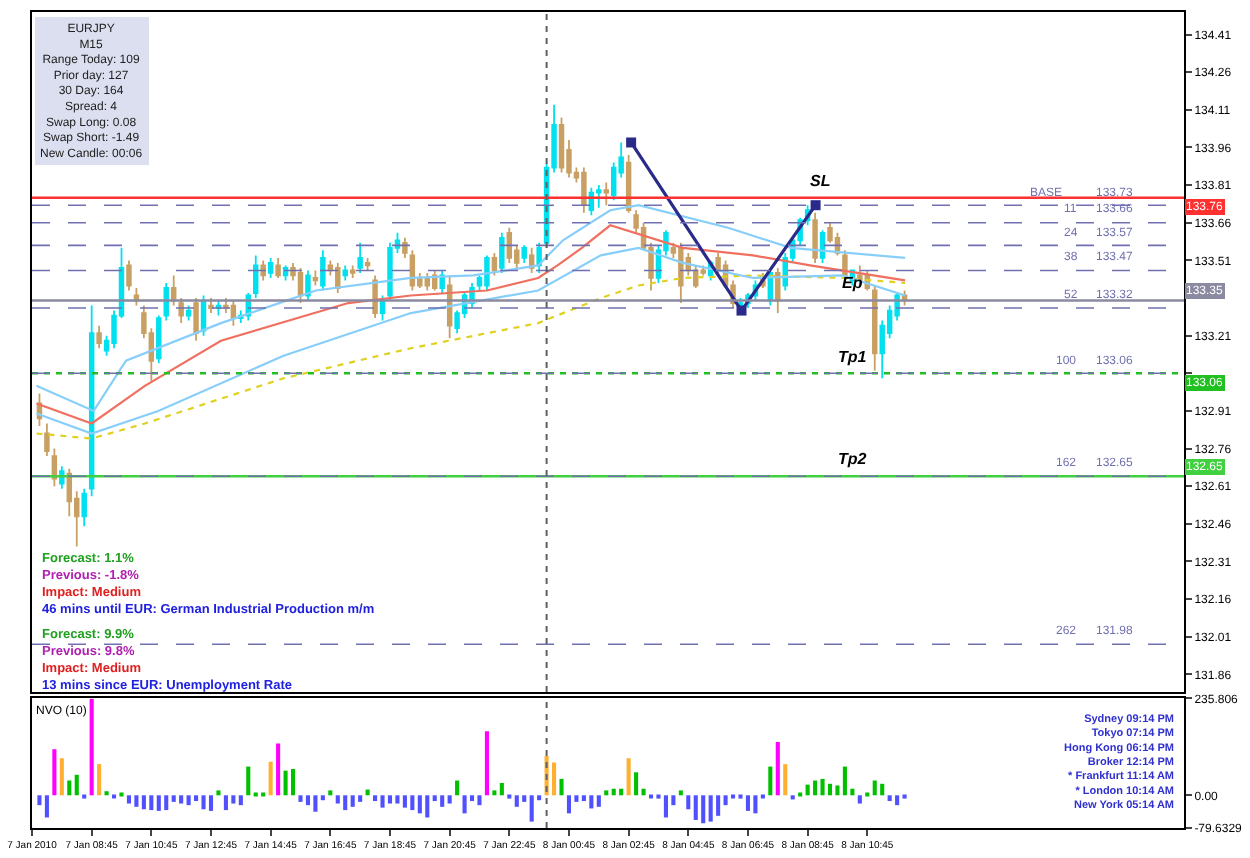 Image resolution: width=1250 pixels, height=858 pixels. What do you see at coordinates (820, 181) in the screenshot?
I see `annotation: SL` at bounding box center [820, 181].